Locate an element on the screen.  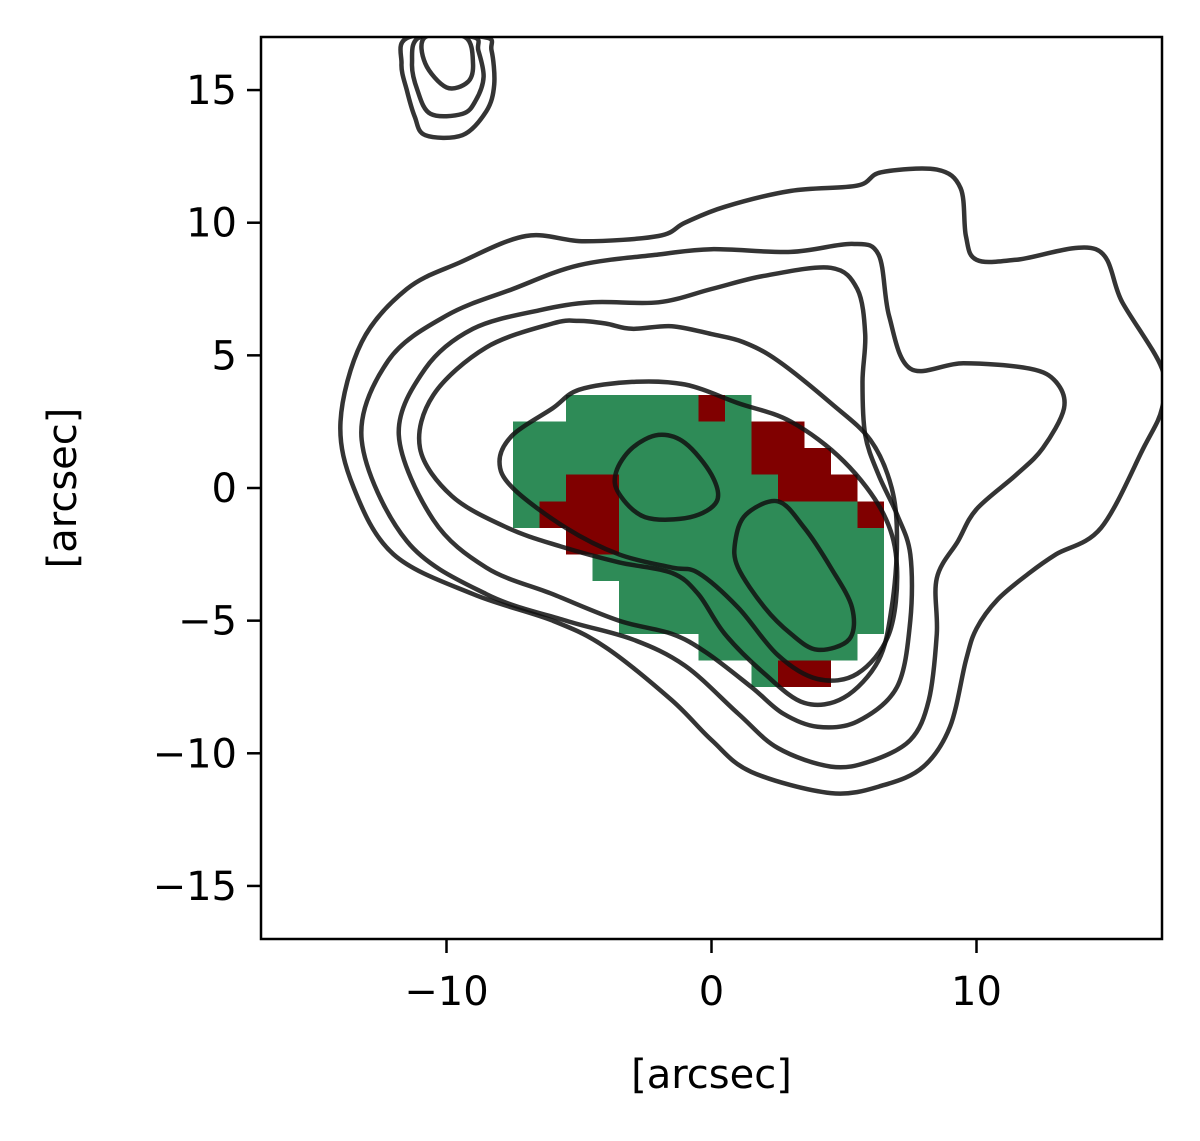
x-axis-label: [arcsec] is located at coordinates (711, 1075).